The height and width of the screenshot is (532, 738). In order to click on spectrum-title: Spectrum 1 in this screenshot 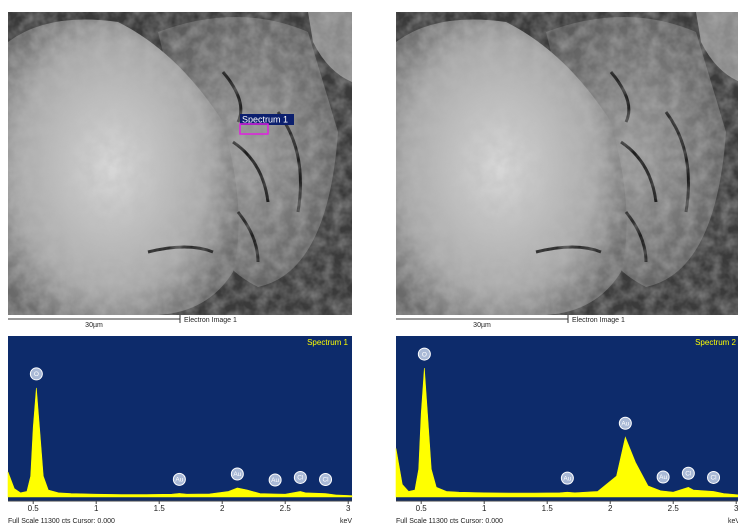, I will do `click(327, 342)`.